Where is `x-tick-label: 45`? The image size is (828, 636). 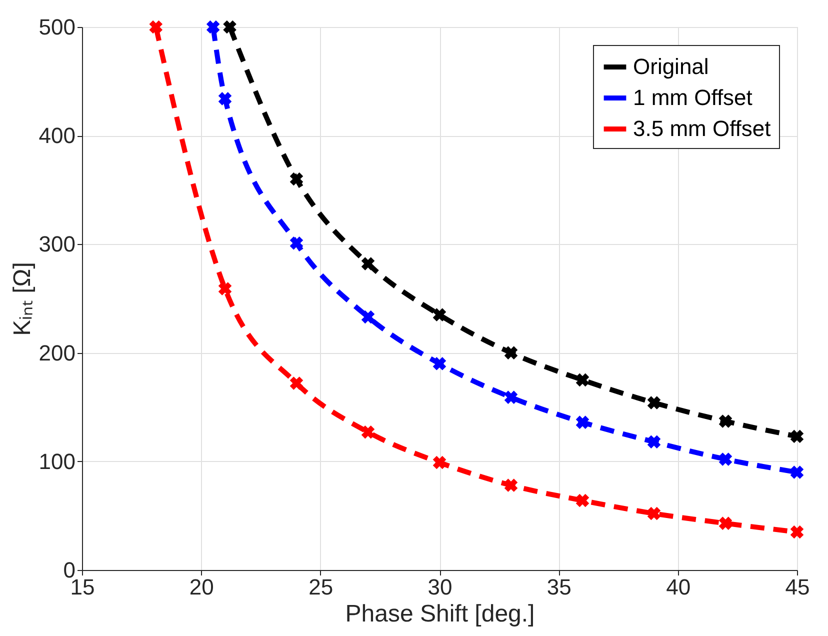
x-tick-label: 45 is located at coordinates (797, 587).